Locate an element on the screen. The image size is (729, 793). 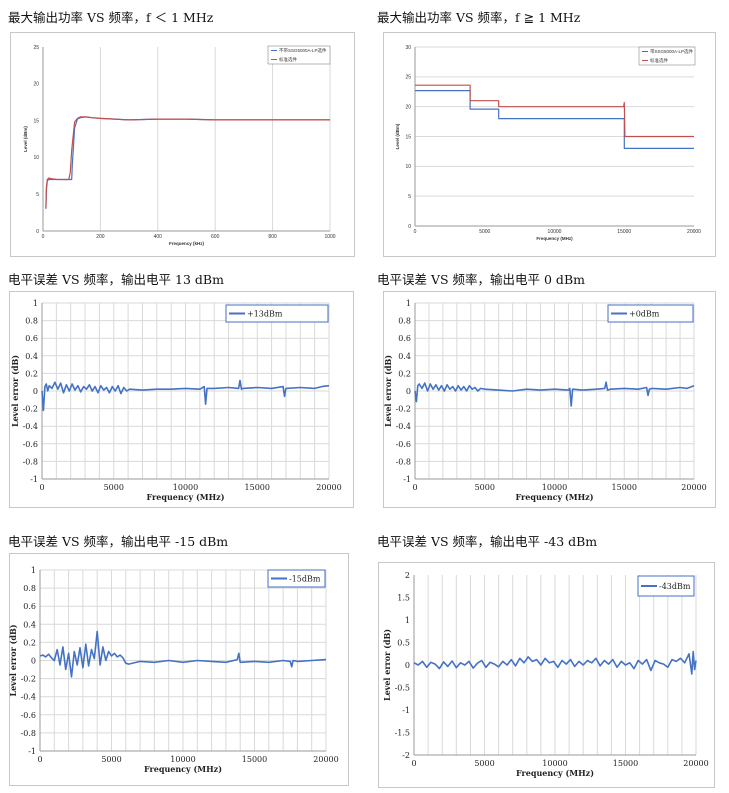
legend-label: +0dBm is located at coordinates (644, 314).